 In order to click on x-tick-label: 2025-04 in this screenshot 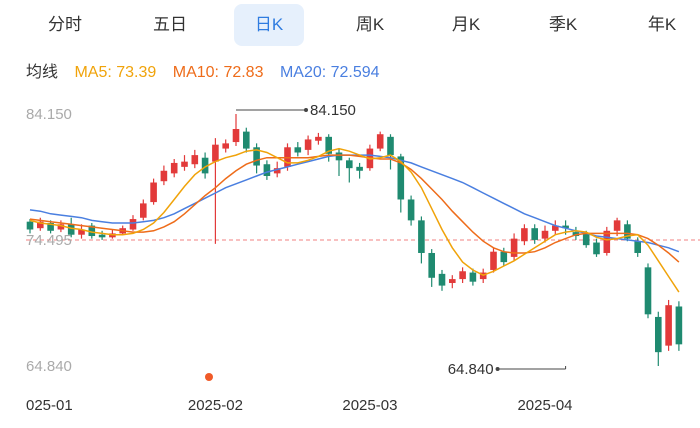, I will do `click(544, 405)`.